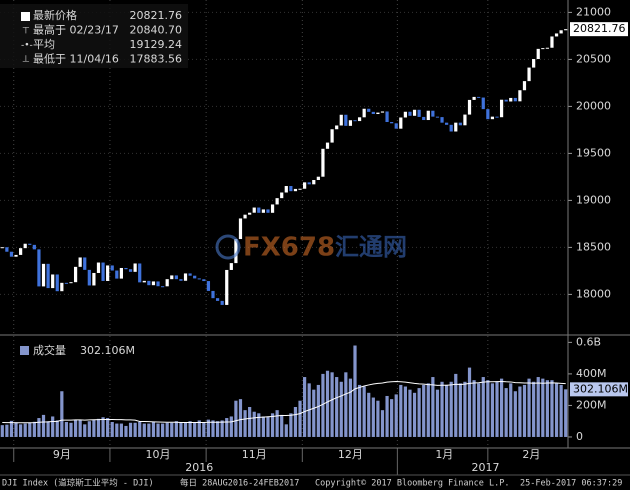 Image resolution: width=630 pixels, height=490 pixels. I want to click on y-tick-label: 200M, so click(591, 404).